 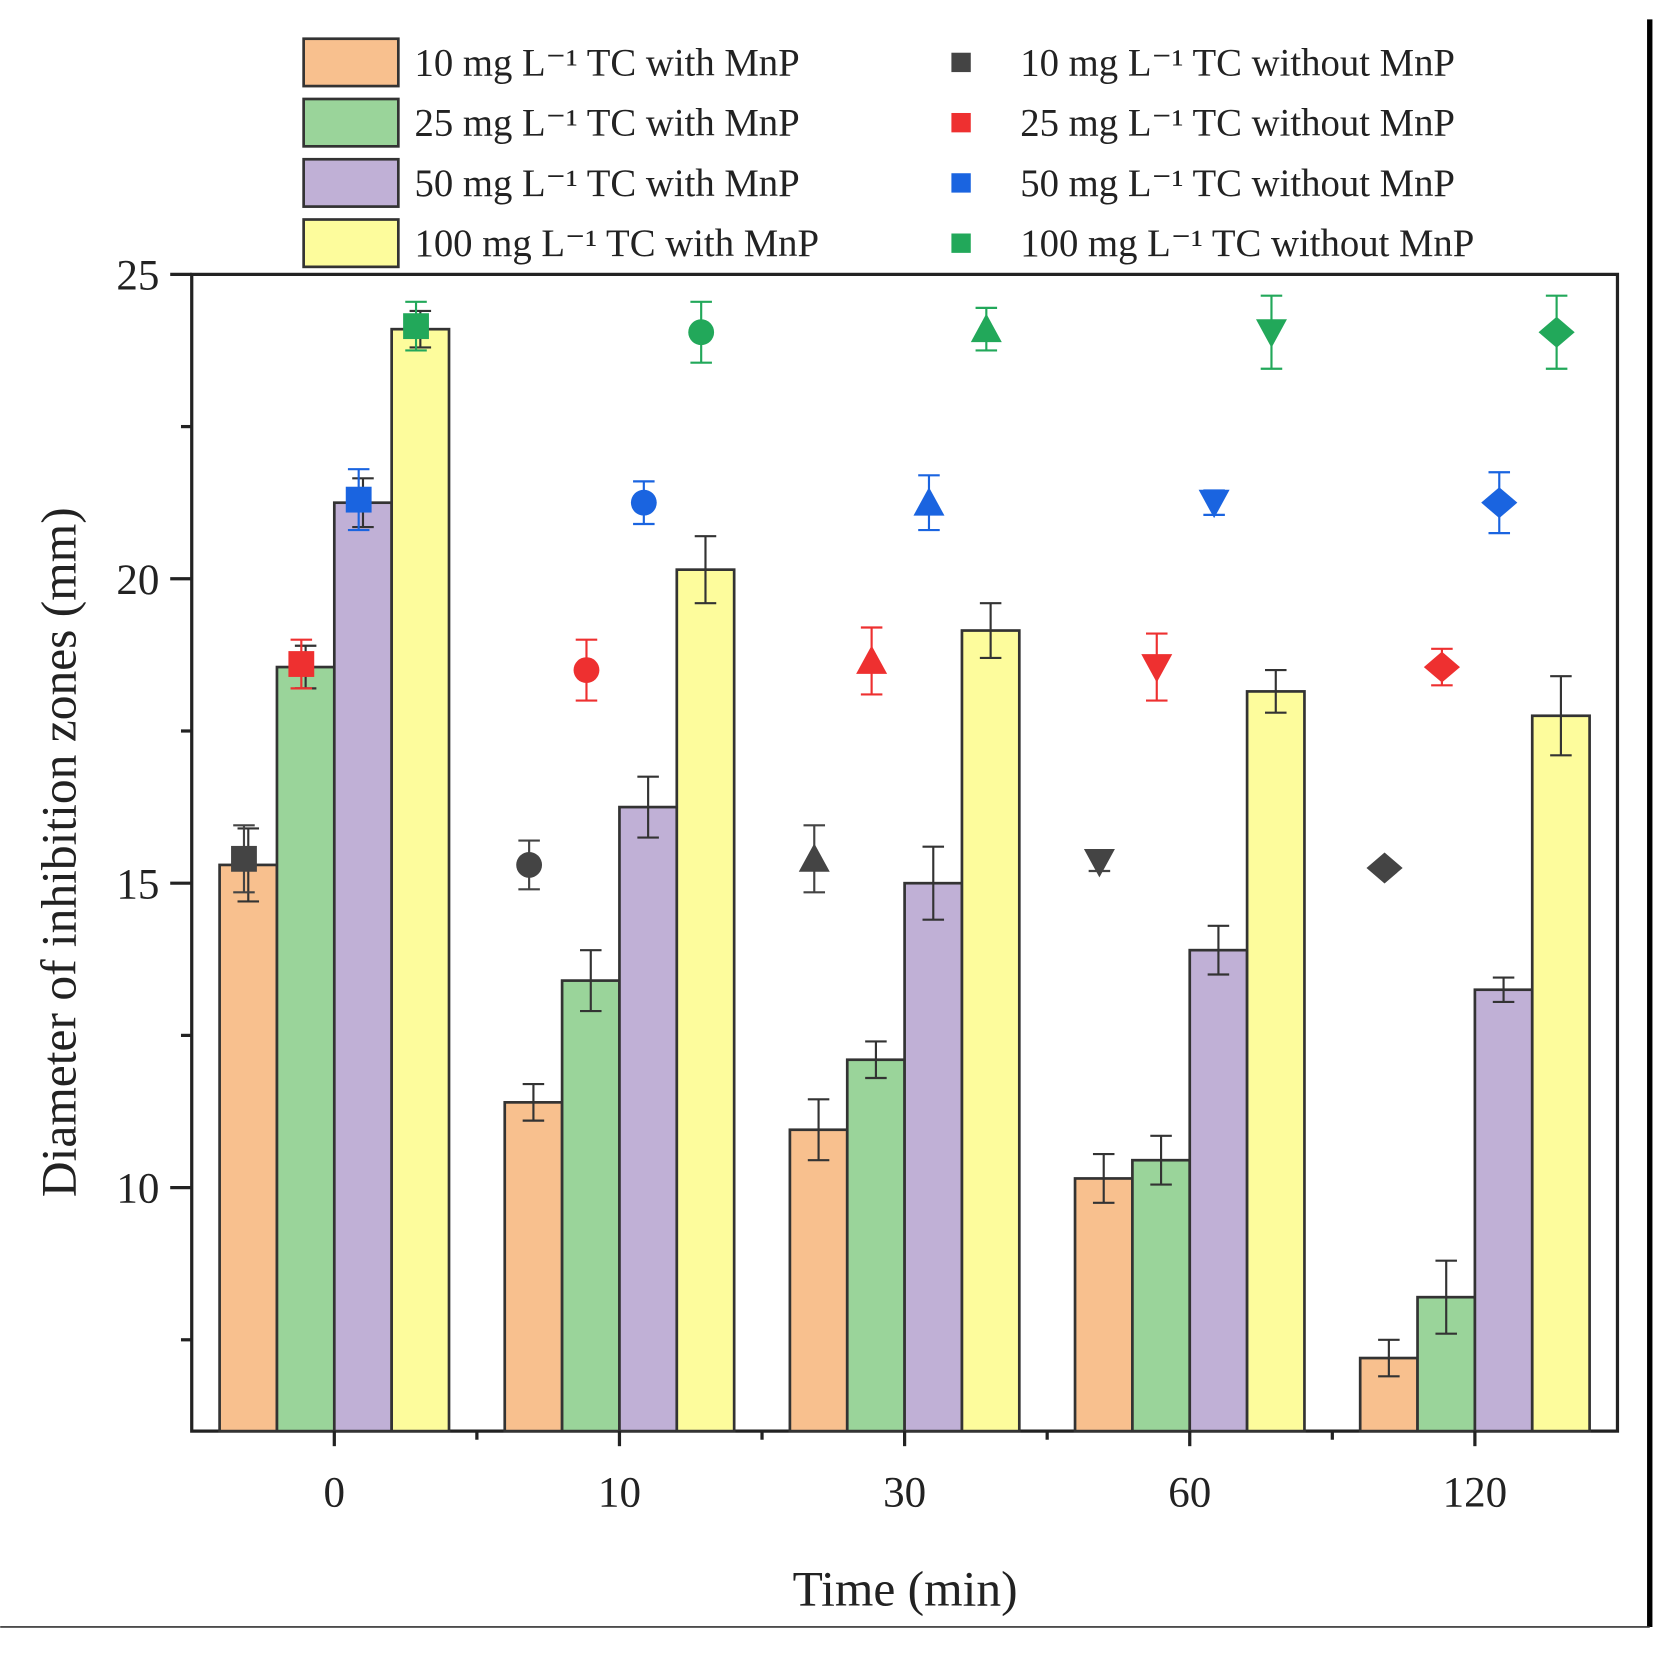 What do you see at coordinates (137, 275) in the screenshot?
I see `y-tick-label-3: 25` at bounding box center [137, 275].